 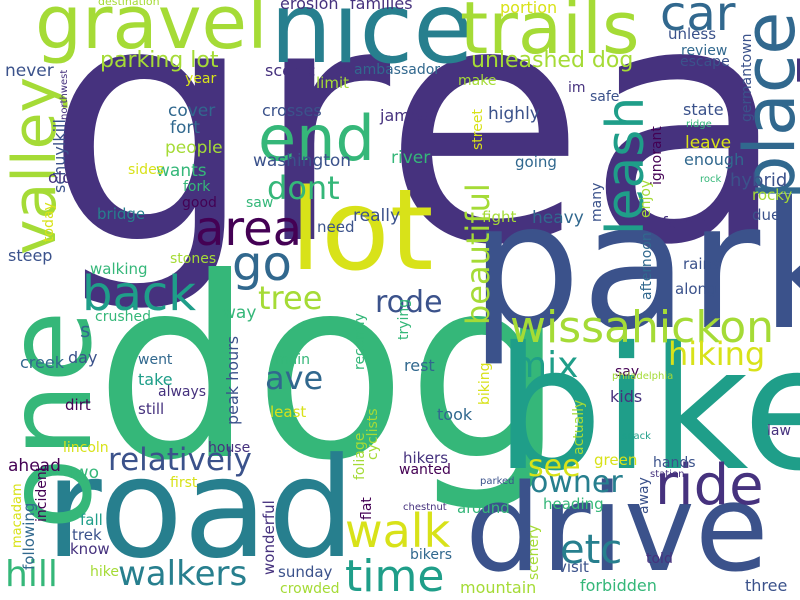 I want to click on word-rains: rains, so click(x=701, y=264).